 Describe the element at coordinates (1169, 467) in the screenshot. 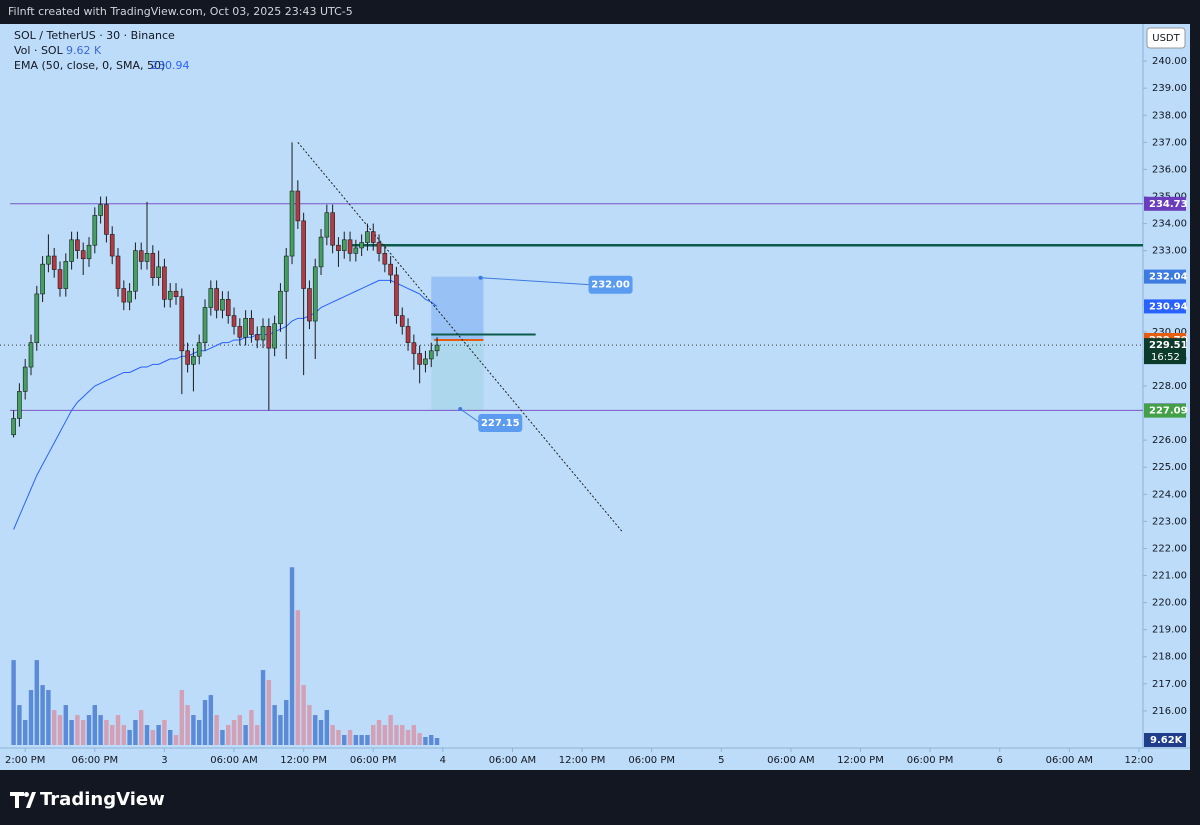

I see `y-tick-label: 225.00` at that location.